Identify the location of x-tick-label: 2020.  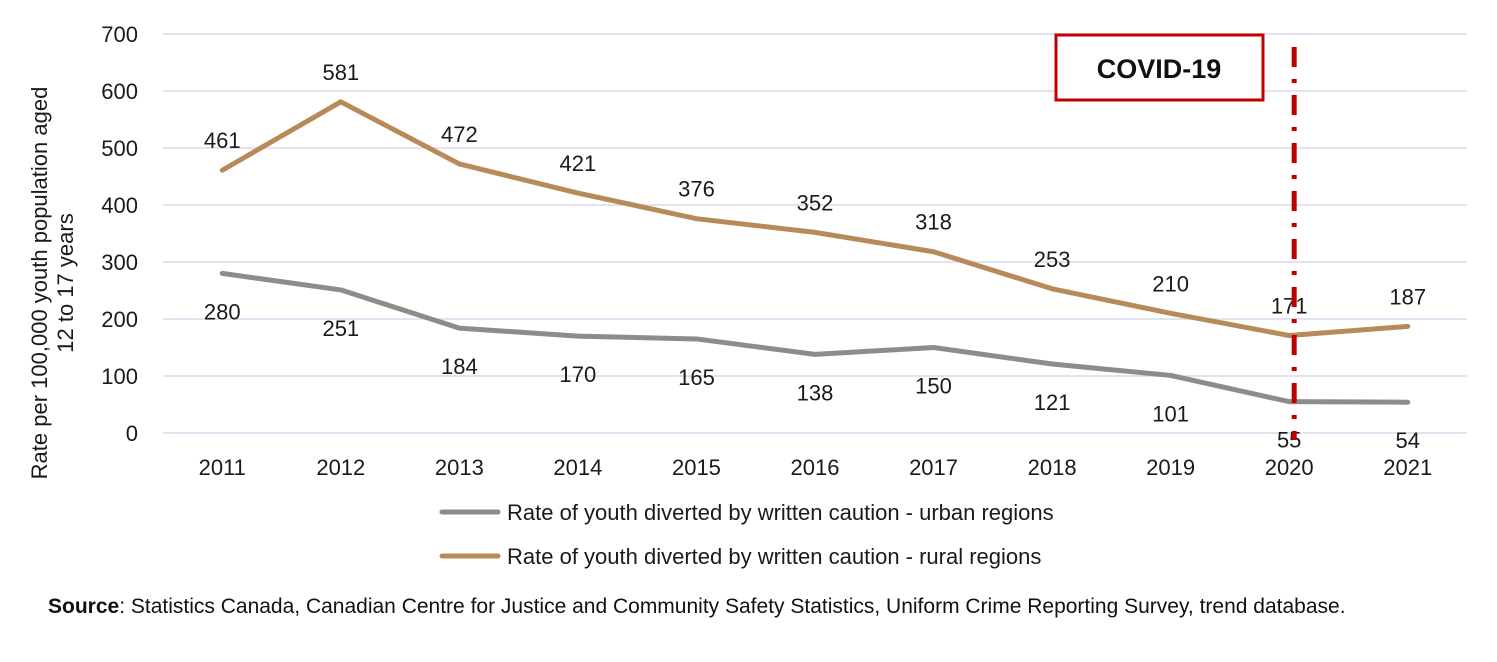
(1289, 467).